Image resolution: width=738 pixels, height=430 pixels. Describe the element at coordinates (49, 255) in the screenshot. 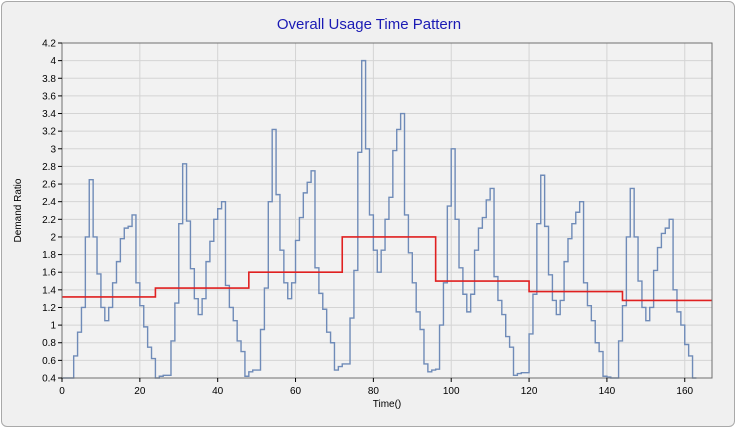

I see `y-tick-label: 1.8` at that location.